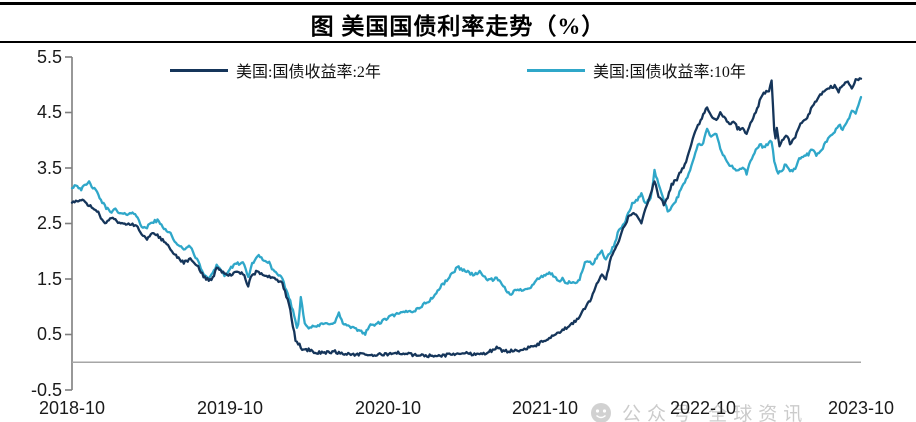  Describe the element at coordinates (703, 408) in the screenshot. I see `x-tick-label: 2022-10` at that location.